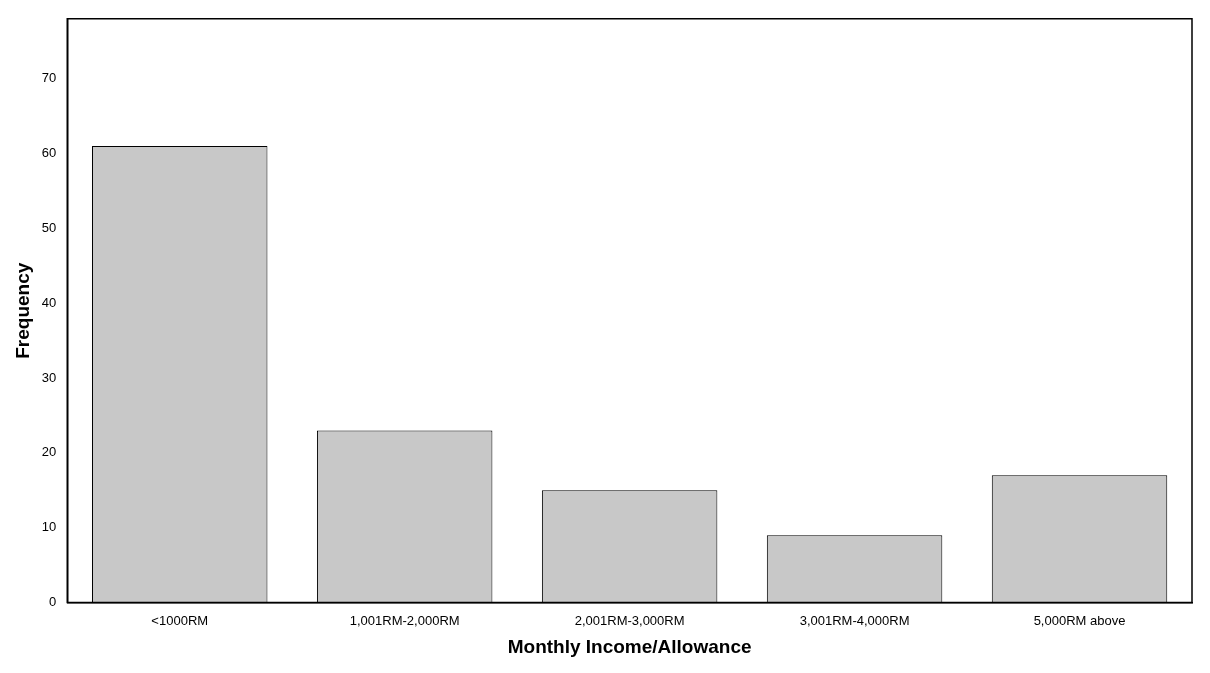 The width and height of the screenshot is (1210, 673). Describe the element at coordinates (629, 646) in the screenshot. I see `x-axis-title: Monthly Income/Allowance` at that location.